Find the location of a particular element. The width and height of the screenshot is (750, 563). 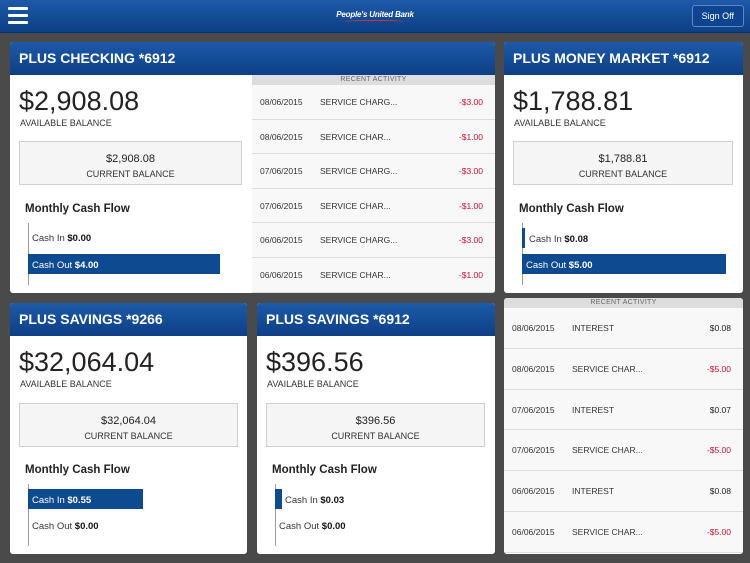

activity-row: 07/06/2015 SERVICE CHAR... -$5.00 is located at coordinates (623, 451).